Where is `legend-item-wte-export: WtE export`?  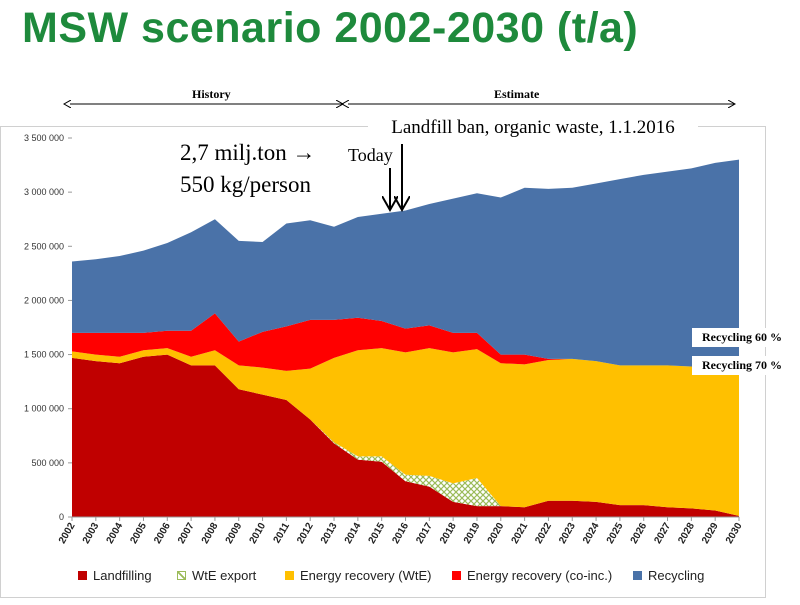 legend-item-wte-export: WtE export is located at coordinates (216, 575).